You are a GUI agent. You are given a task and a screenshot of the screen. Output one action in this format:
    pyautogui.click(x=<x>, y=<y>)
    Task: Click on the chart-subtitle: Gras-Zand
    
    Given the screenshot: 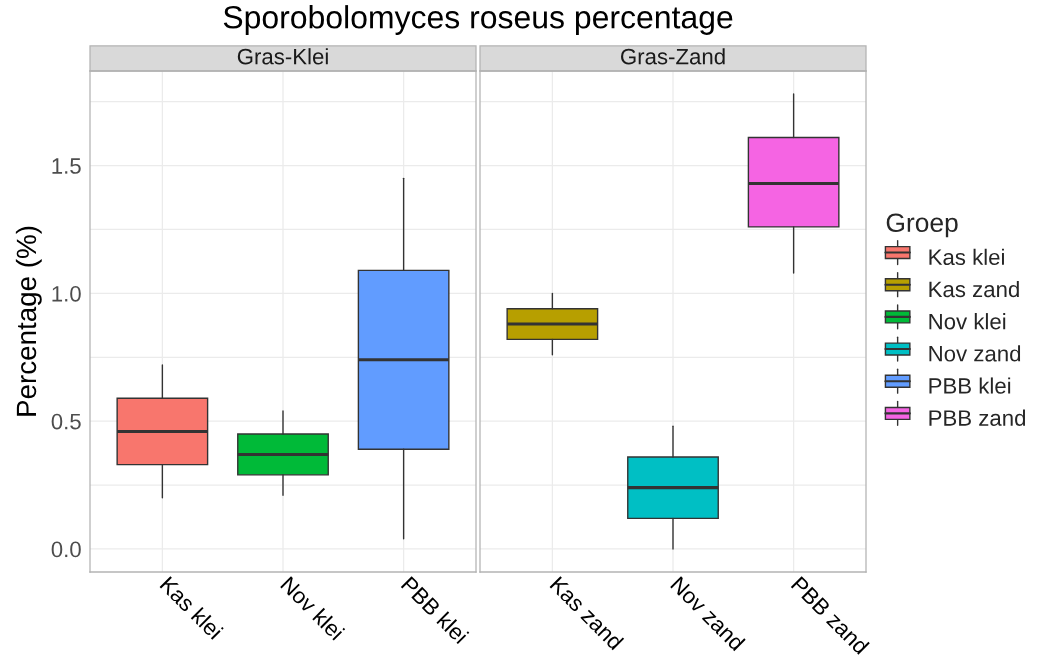 What is the action you would take?
    pyautogui.click(x=673, y=56)
    